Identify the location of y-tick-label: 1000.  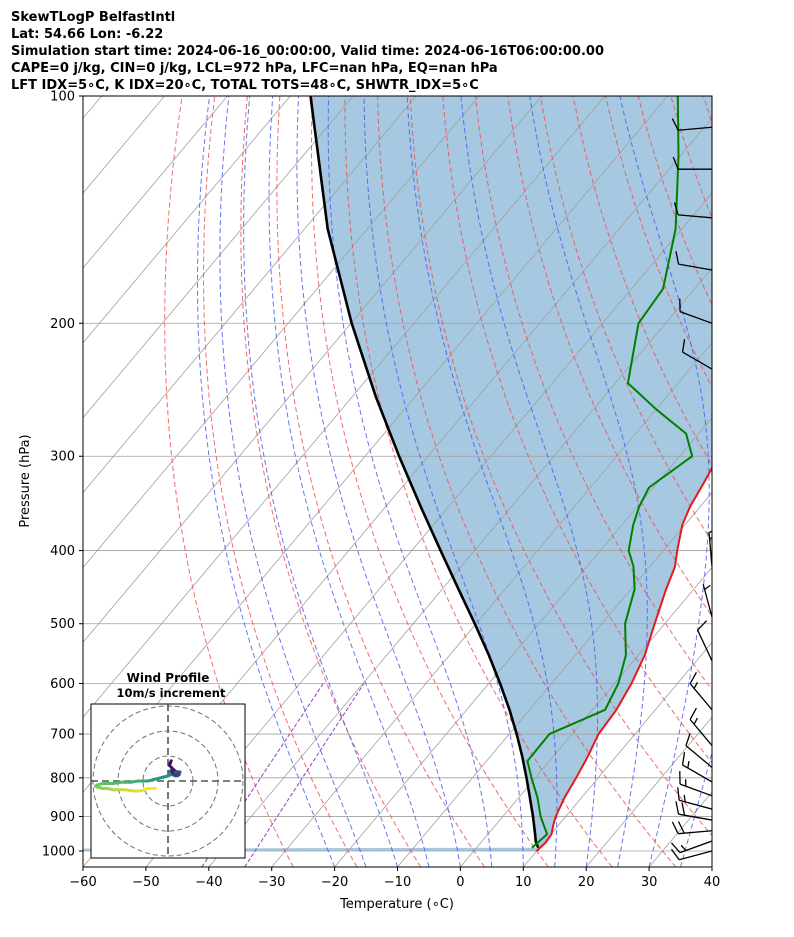
(58, 852).